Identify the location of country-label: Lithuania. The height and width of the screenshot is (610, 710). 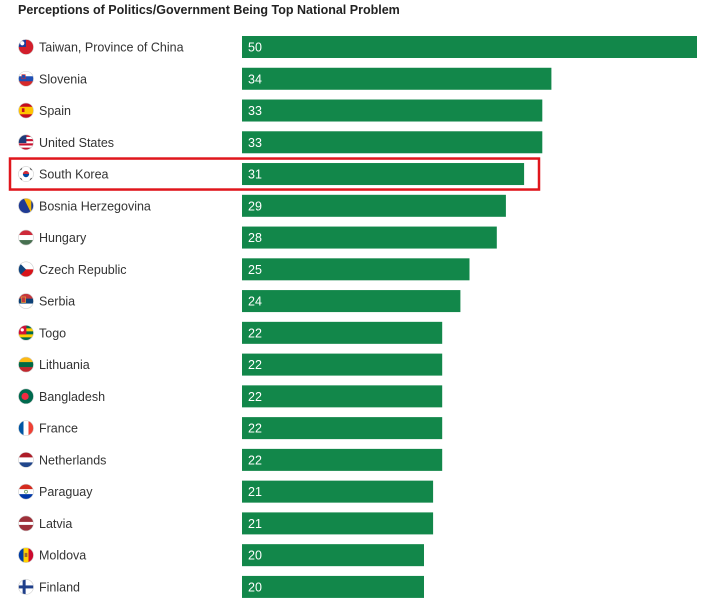
(64, 365).